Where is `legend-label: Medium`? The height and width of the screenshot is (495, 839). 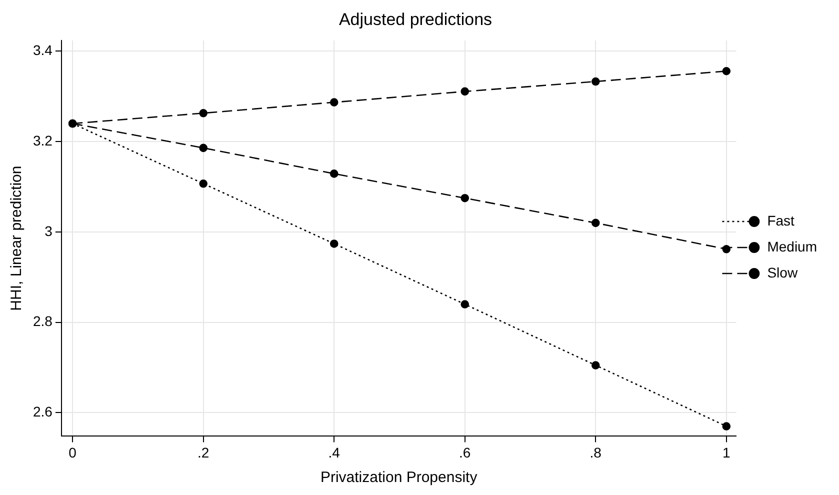 legend-label: Medium is located at coordinates (792, 246).